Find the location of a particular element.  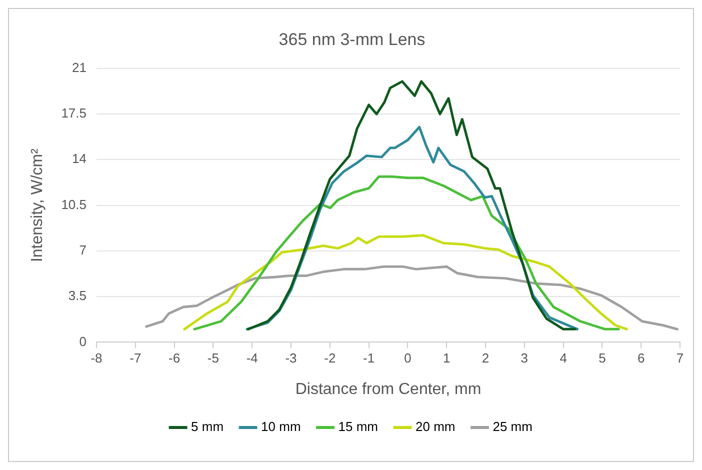

y-tick-label: 0 is located at coordinates (82, 341).